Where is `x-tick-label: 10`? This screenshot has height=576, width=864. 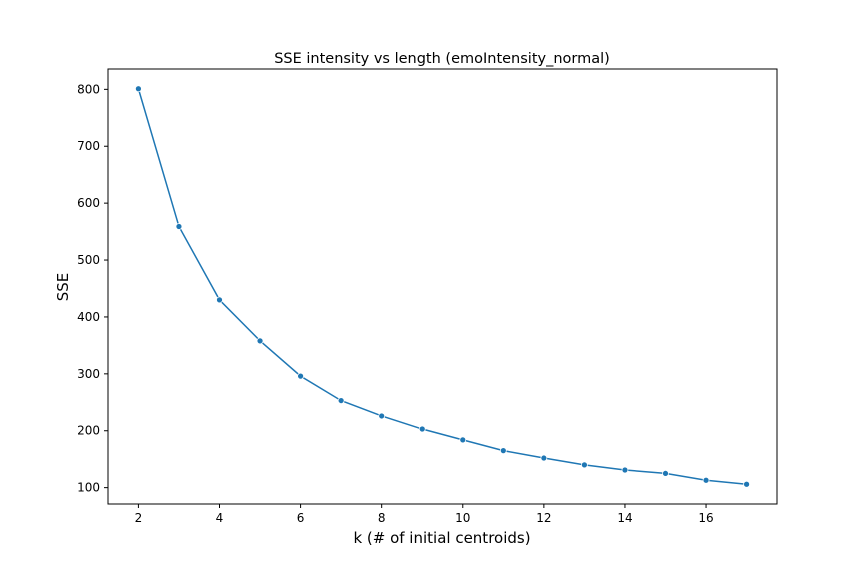 x-tick-label: 10 is located at coordinates (462, 518).